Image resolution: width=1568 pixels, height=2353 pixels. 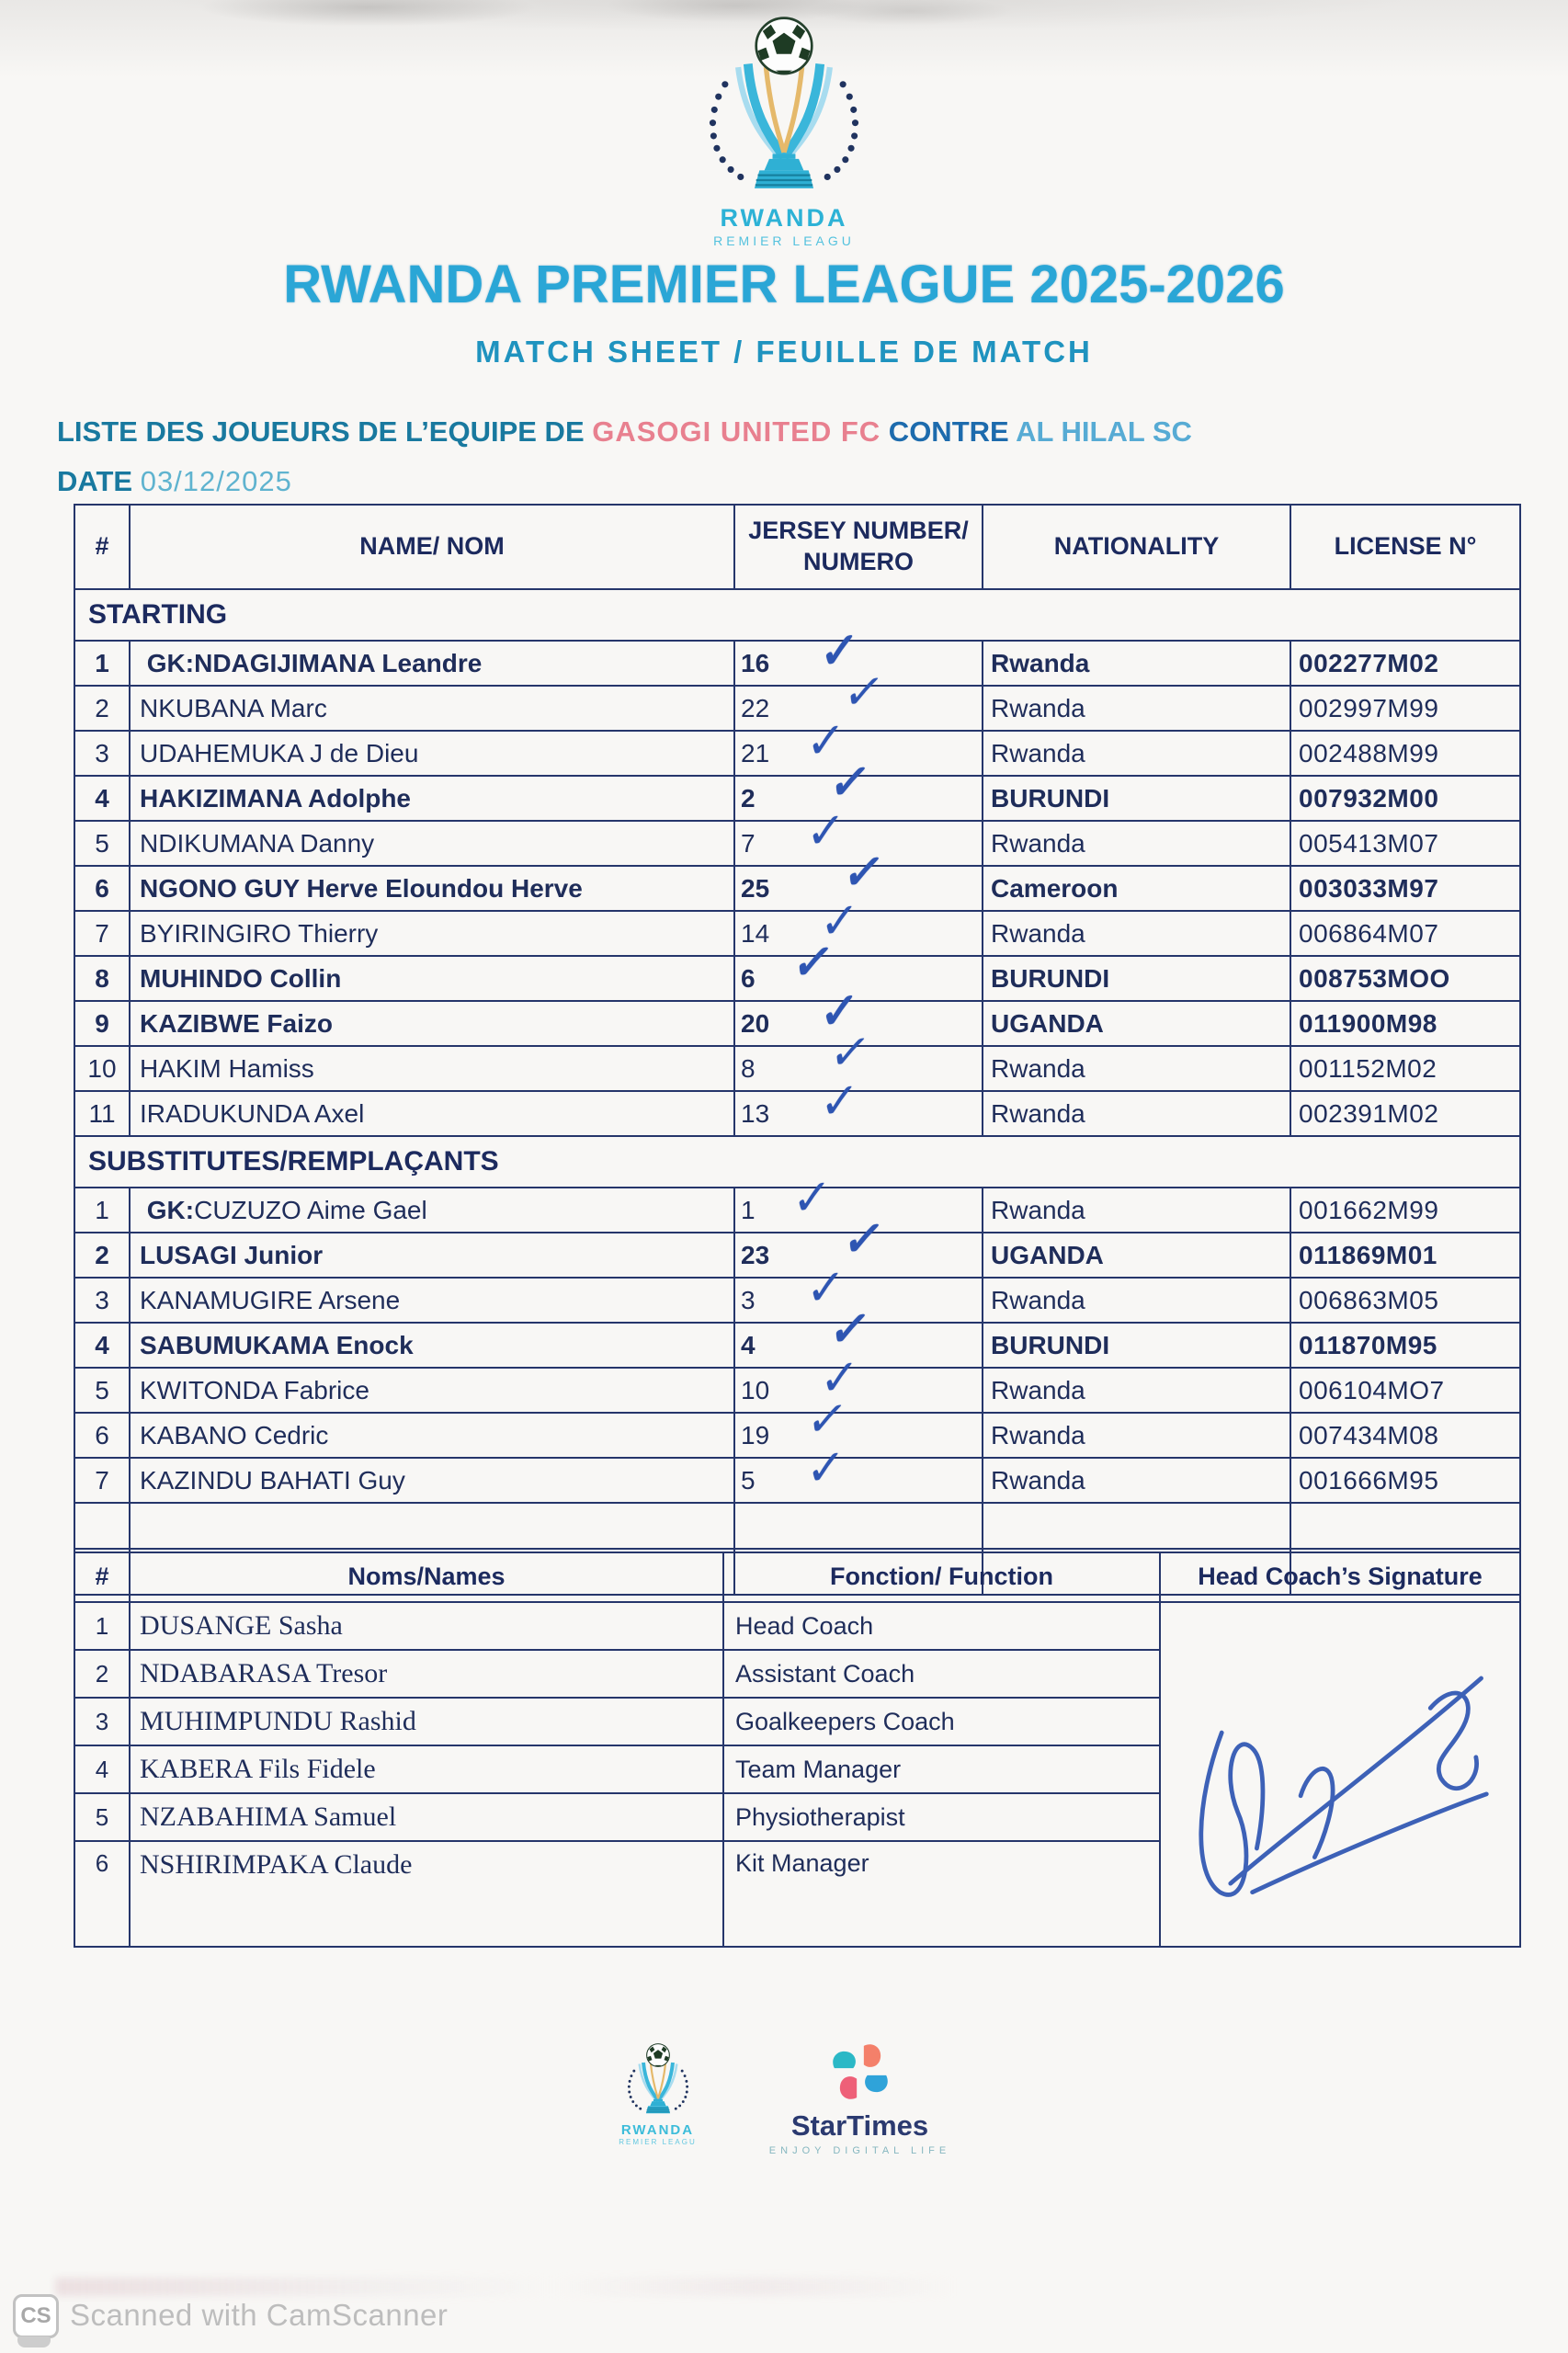 I want to click on logo-league-text: REMIER LEAGU, so click(x=784, y=240).